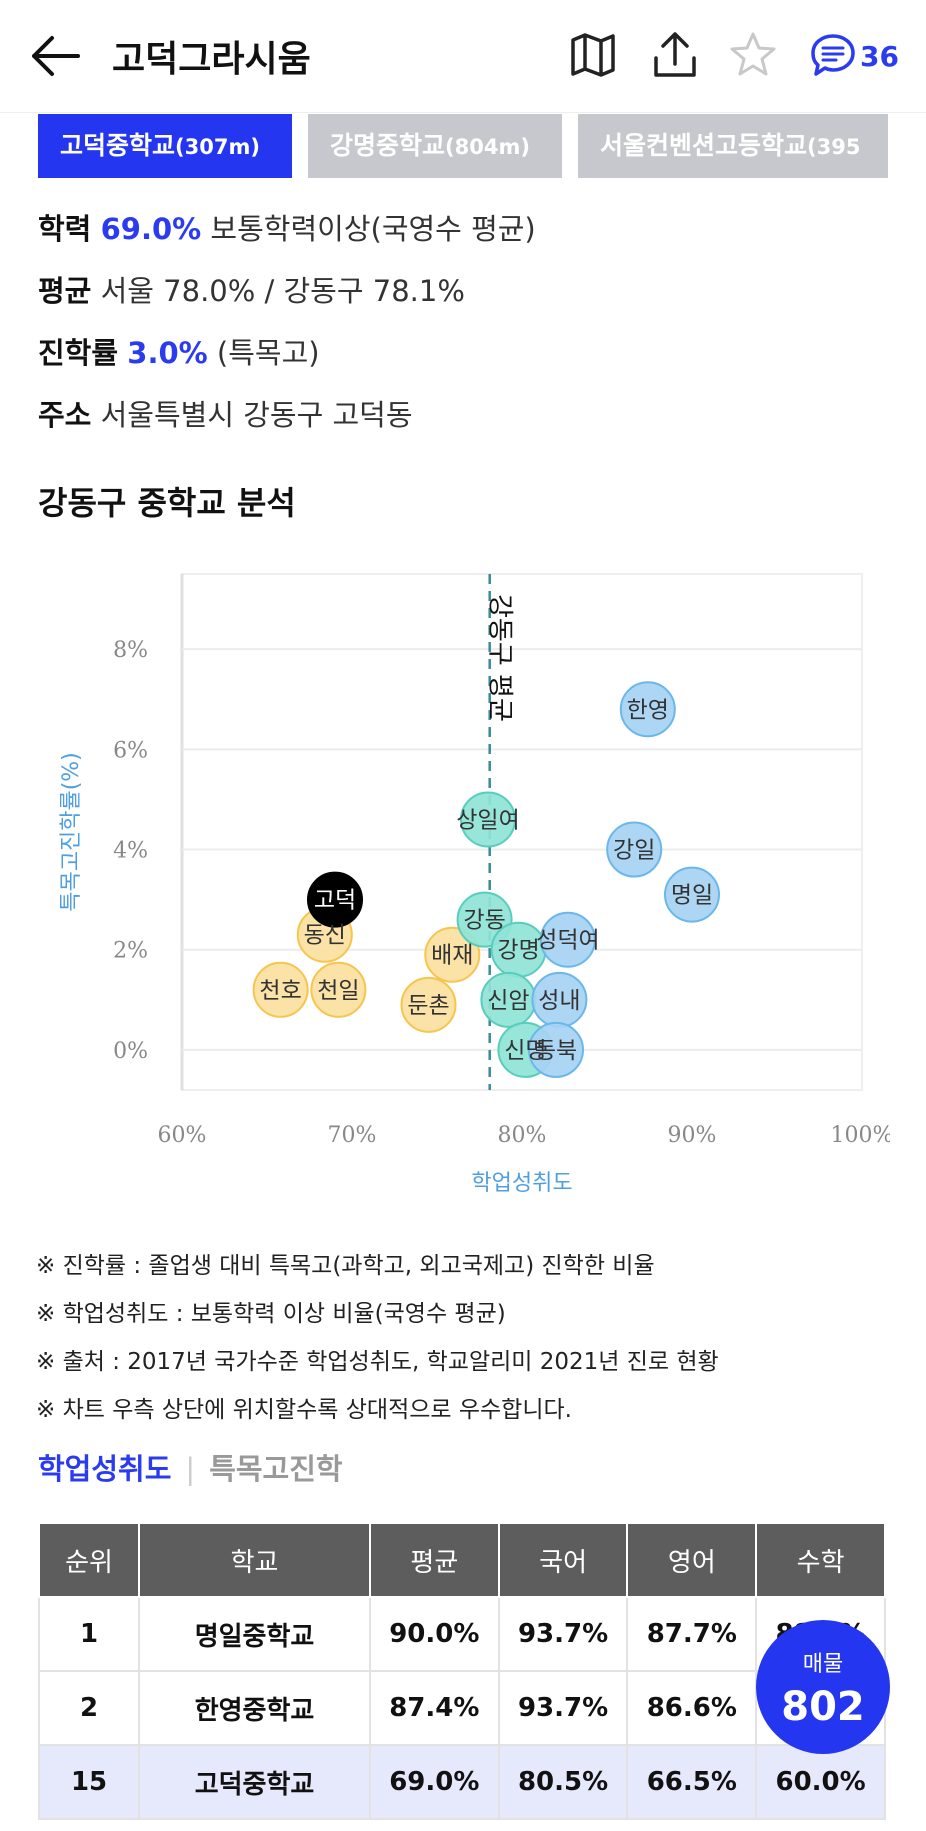  Describe the element at coordinates (833, 55) in the screenshot. I see `comment-icon` at that location.